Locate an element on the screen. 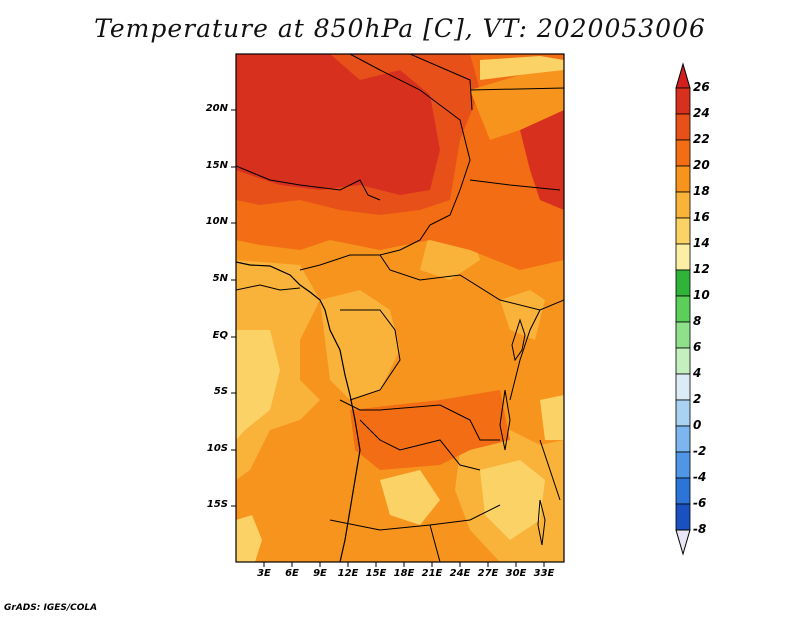  lat-label-10n: 10N is located at coordinates (216, 221).